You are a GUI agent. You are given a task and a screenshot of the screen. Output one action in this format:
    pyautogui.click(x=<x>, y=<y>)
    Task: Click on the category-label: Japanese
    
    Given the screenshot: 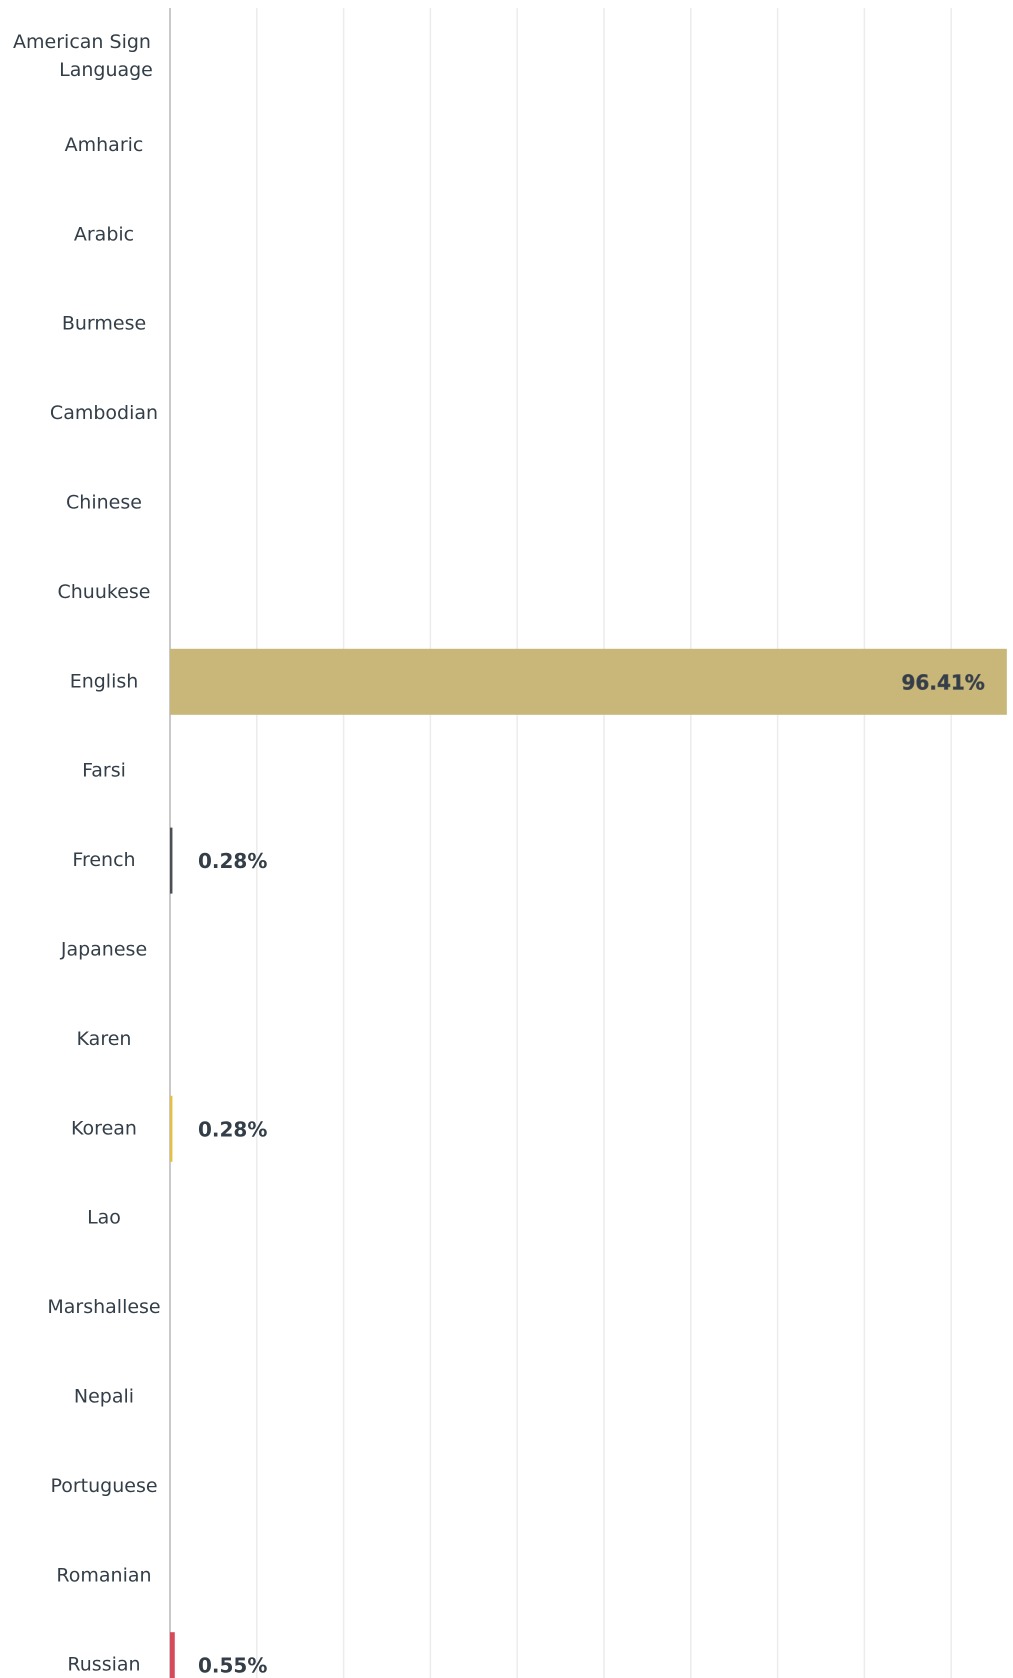 What is the action you would take?
    pyautogui.click(x=103, y=950)
    